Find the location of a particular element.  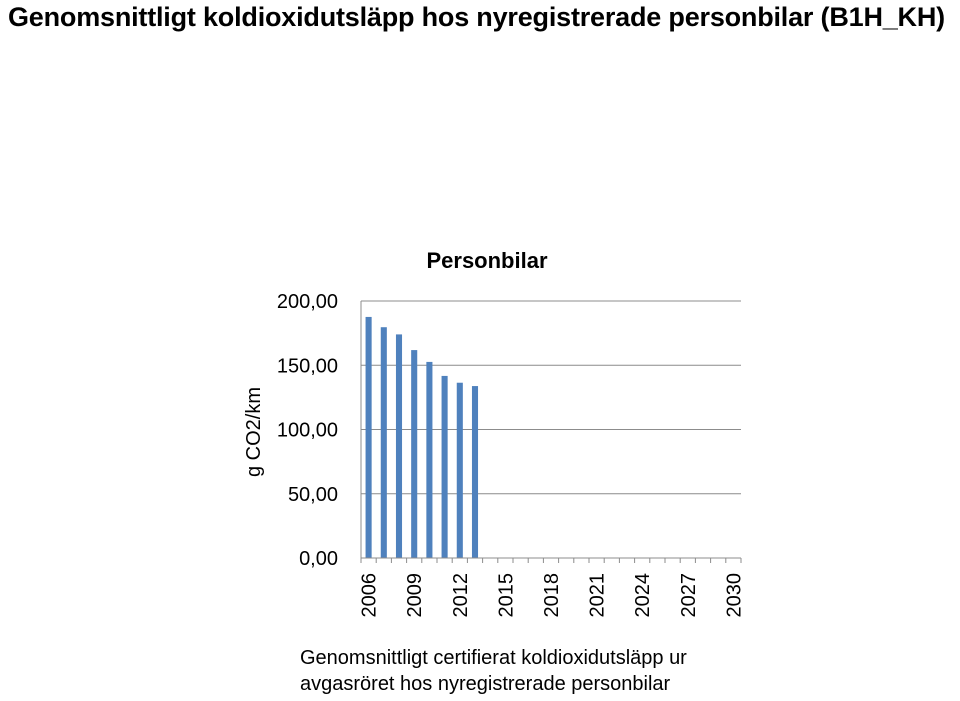

gridlines is located at coordinates (551, 397).